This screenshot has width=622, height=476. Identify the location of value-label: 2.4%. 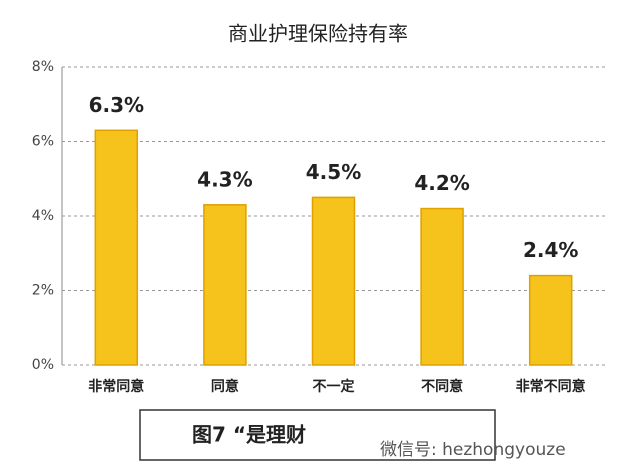
(550, 250).